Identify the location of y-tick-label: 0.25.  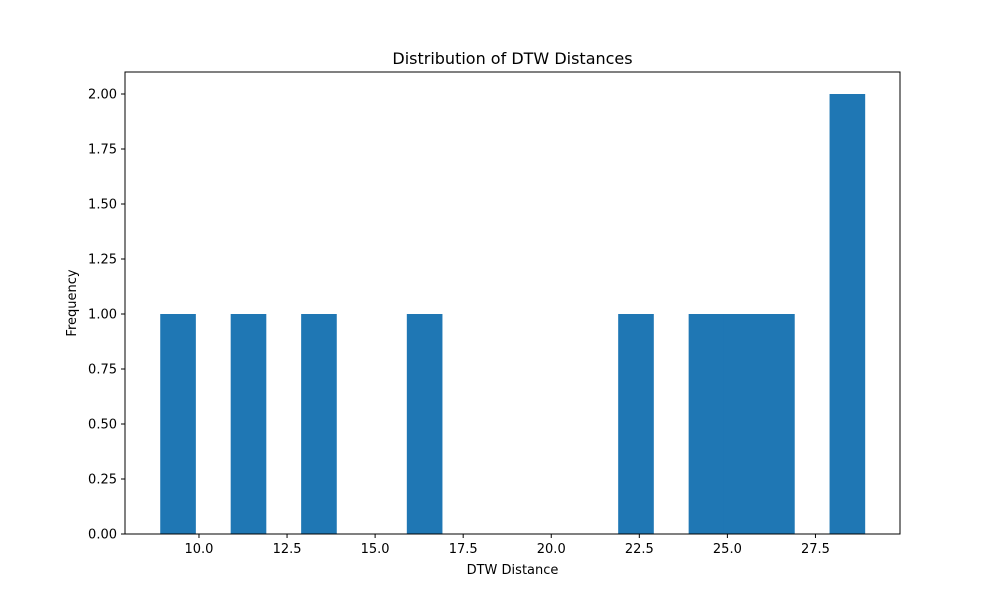
(102, 480).